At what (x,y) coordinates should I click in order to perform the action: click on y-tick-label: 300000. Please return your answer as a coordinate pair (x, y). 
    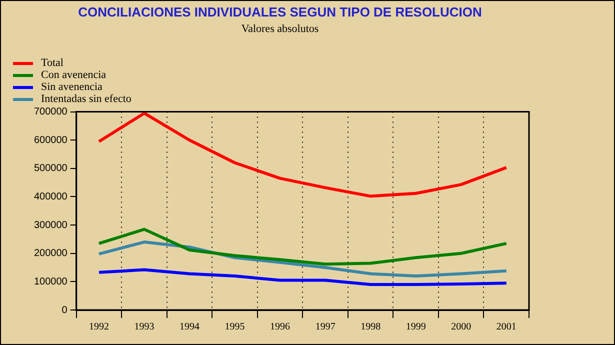
    Looking at the image, I should click on (51, 225).